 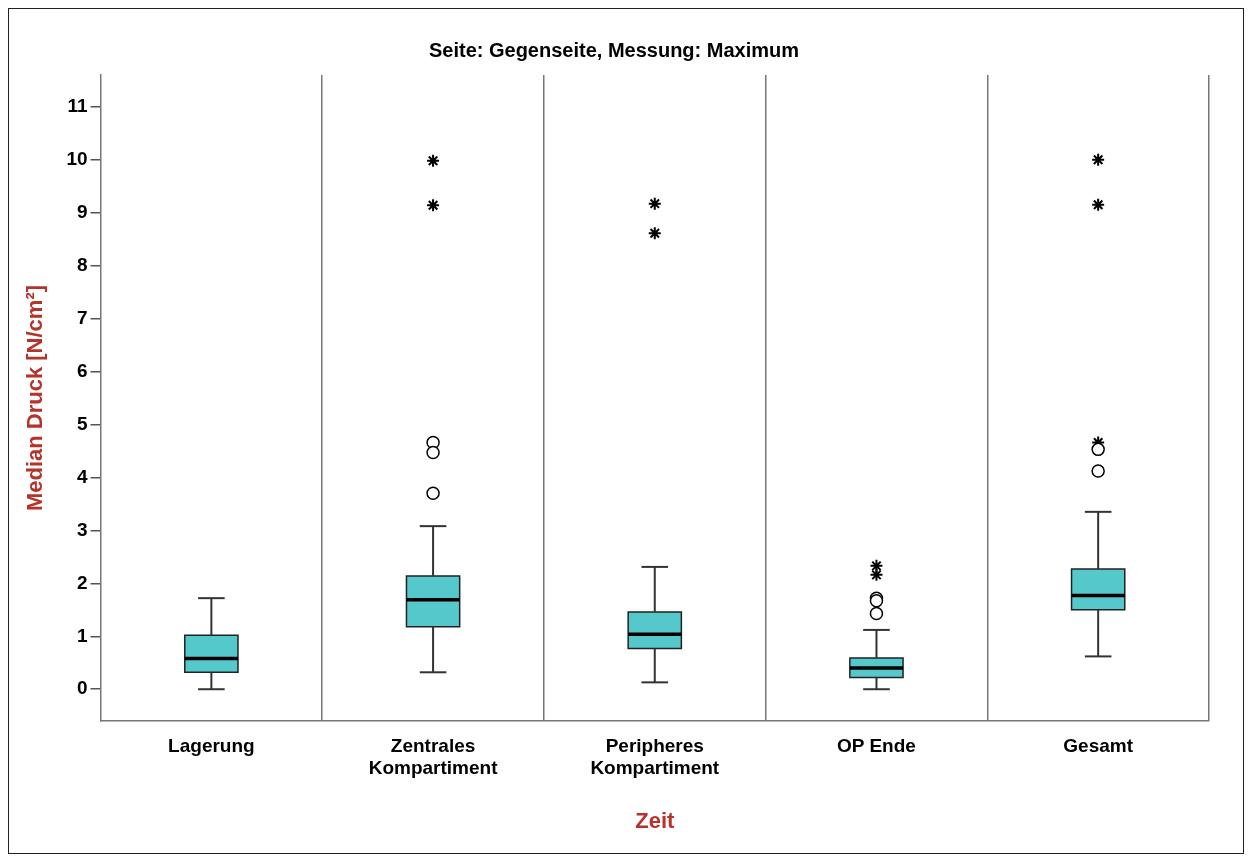 I want to click on y-tick-label: 4, so click(x=82, y=476).